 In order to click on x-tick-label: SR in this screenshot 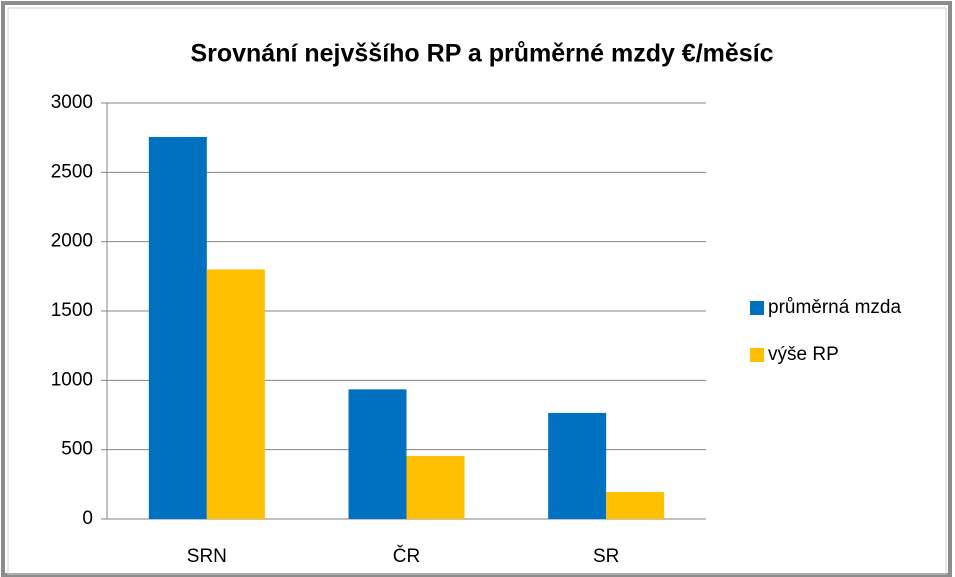, I will do `click(606, 556)`.